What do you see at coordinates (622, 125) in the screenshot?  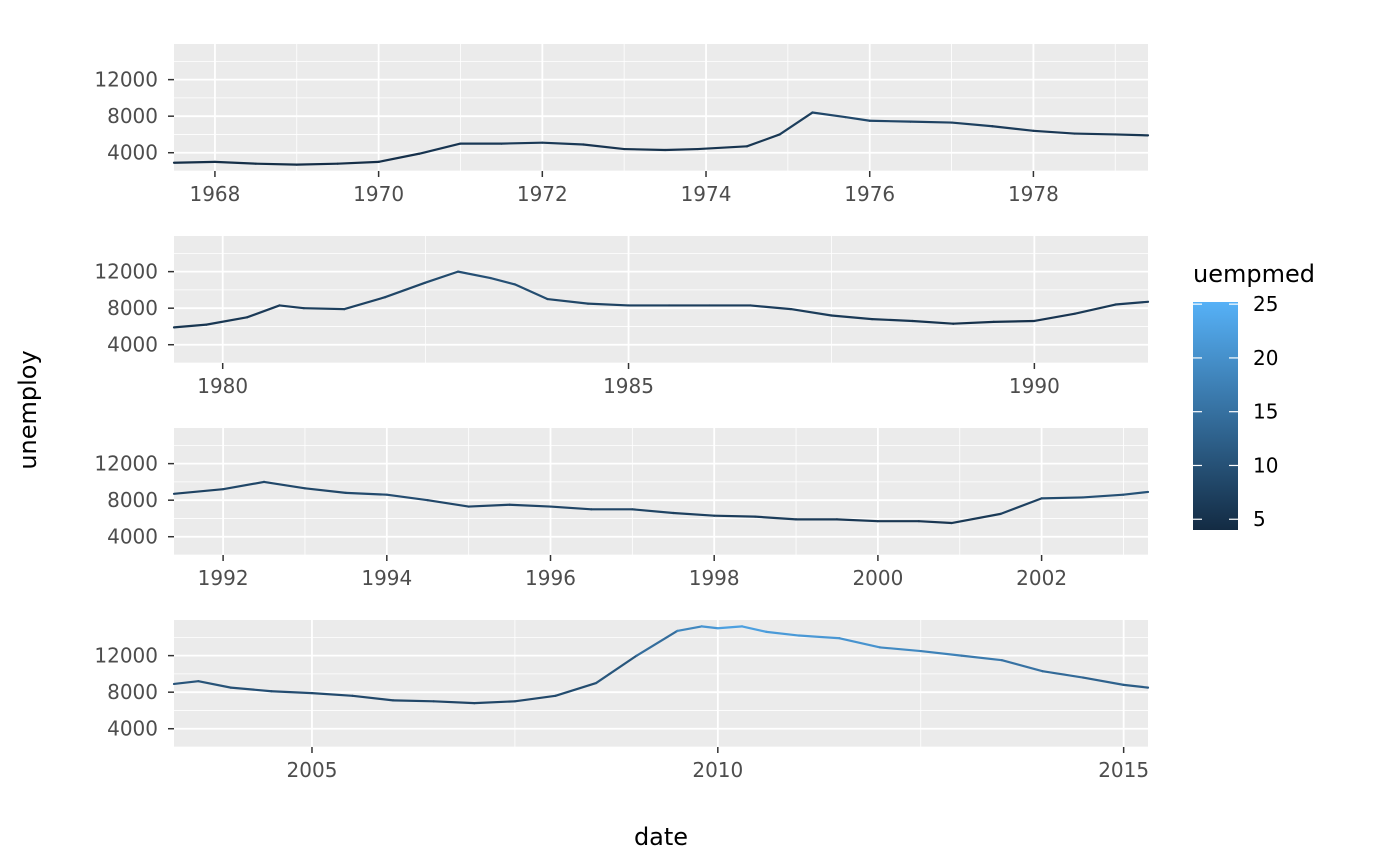 I see `panel-1: 4000 8000 12000 1968 1970 1972 1974 1976 1978` at bounding box center [622, 125].